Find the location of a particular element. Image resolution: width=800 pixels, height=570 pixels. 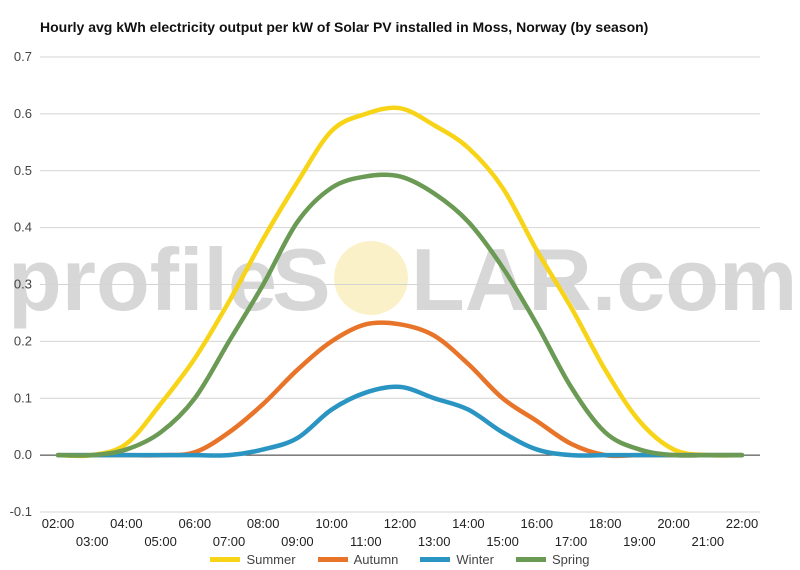

x-tick-label: 22:00 is located at coordinates (742, 523).